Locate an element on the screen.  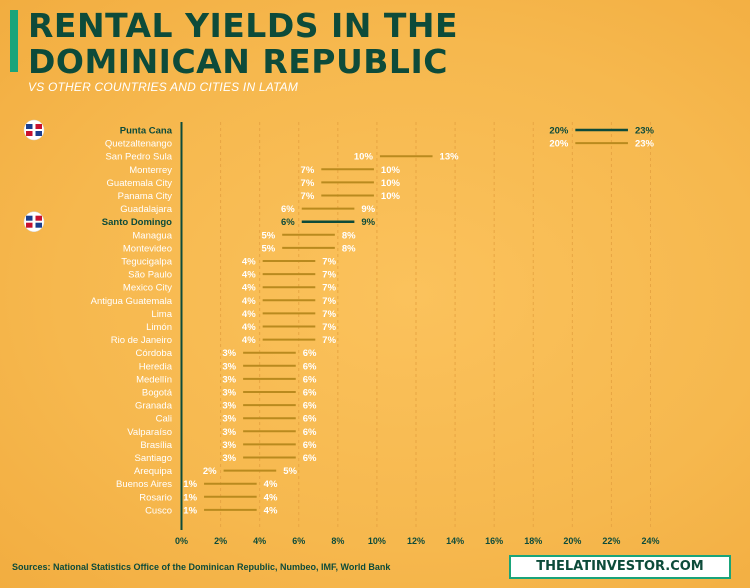
max-value-label: 8% is located at coordinates (349, 235).